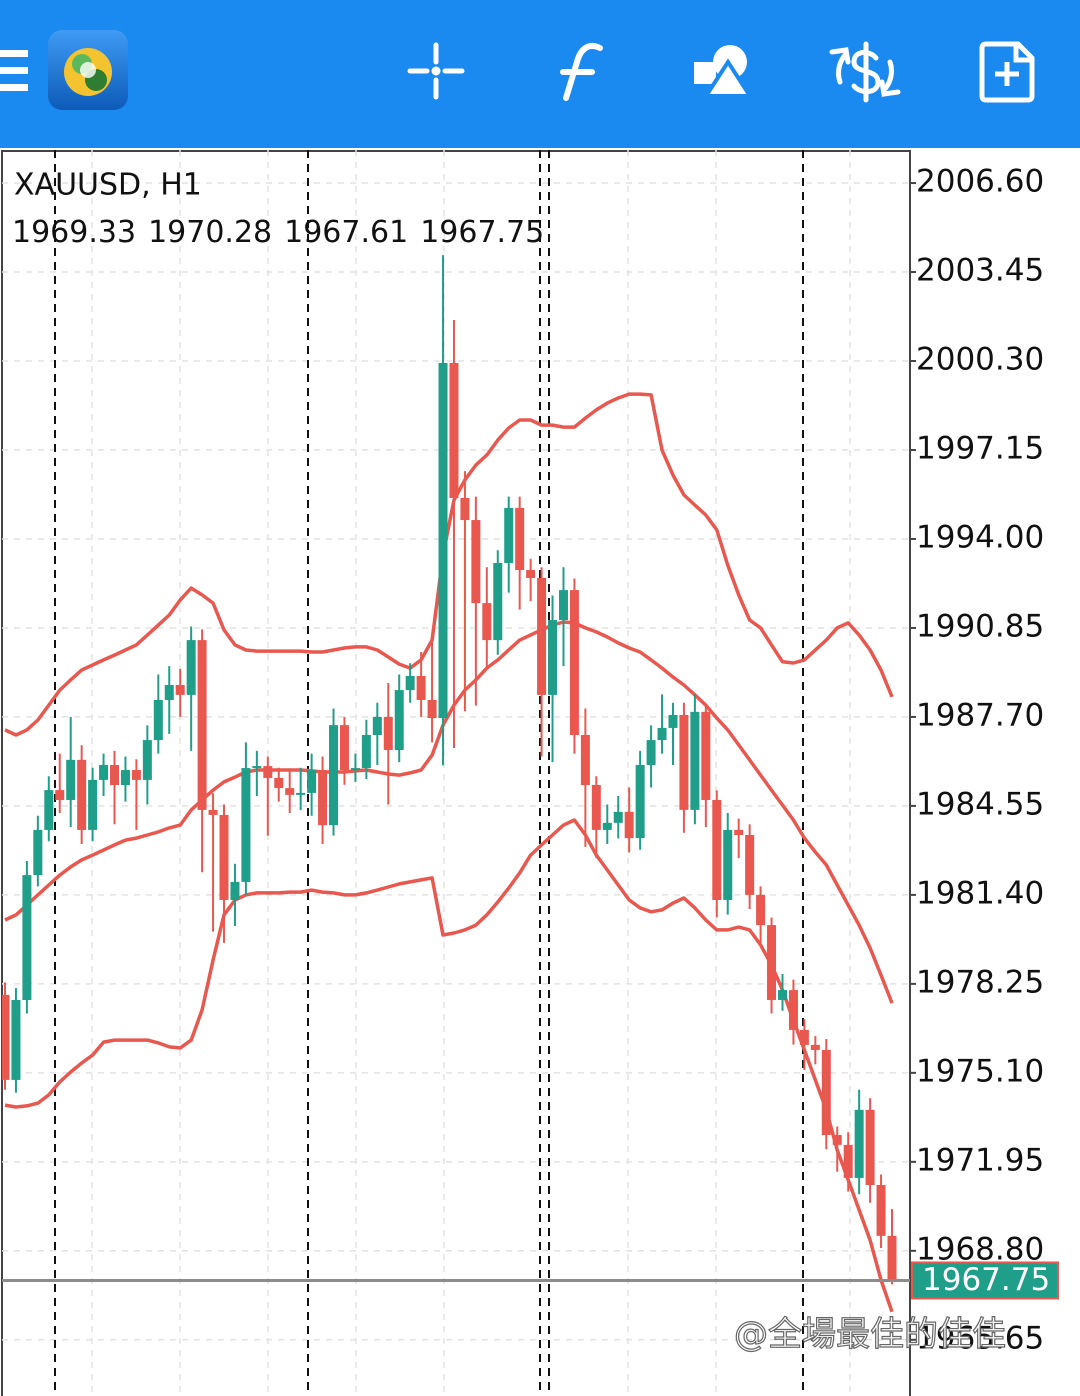 This screenshot has height=1396, width=1080. Describe the element at coordinates (346, 232) in the screenshot. I see `ohlc-low: 1967.61` at that location.